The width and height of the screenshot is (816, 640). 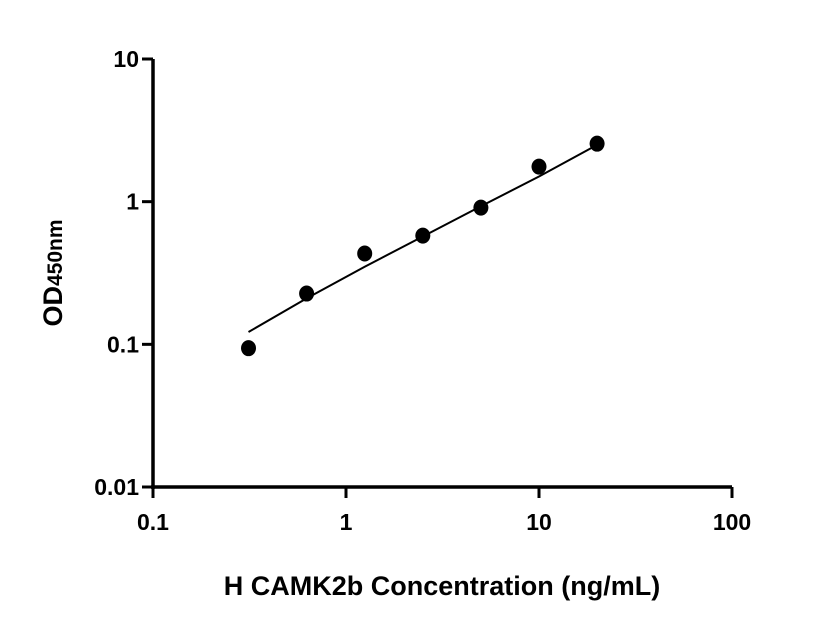 What do you see at coordinates (53, 306) in the screenshot?
I see `y-axis-title-main: OD` at bounding box center [53, 306].